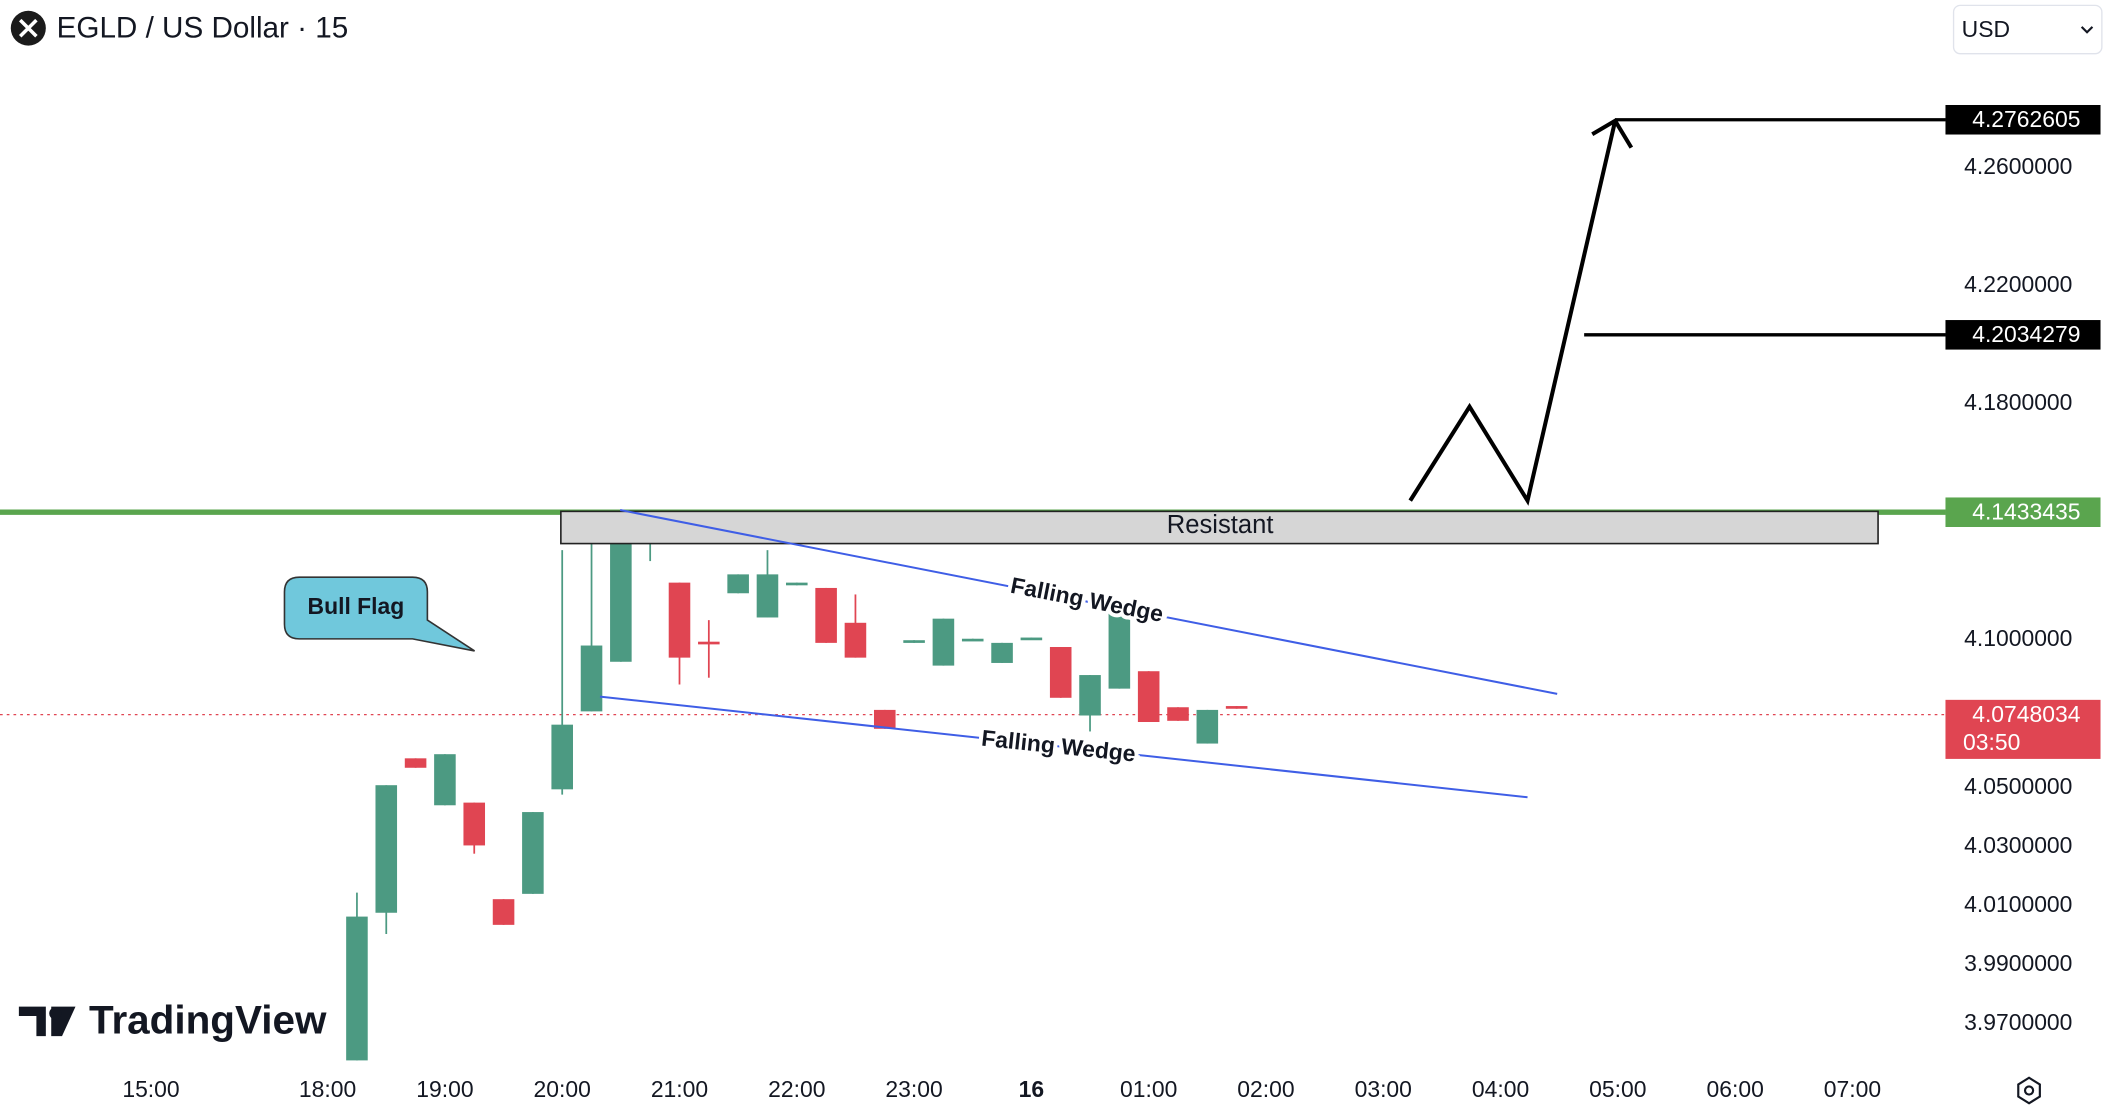 The width and height of the screenshot is (2114, 1114). I want to click on x-tick-label: 06:00, so click(1734, 1089).